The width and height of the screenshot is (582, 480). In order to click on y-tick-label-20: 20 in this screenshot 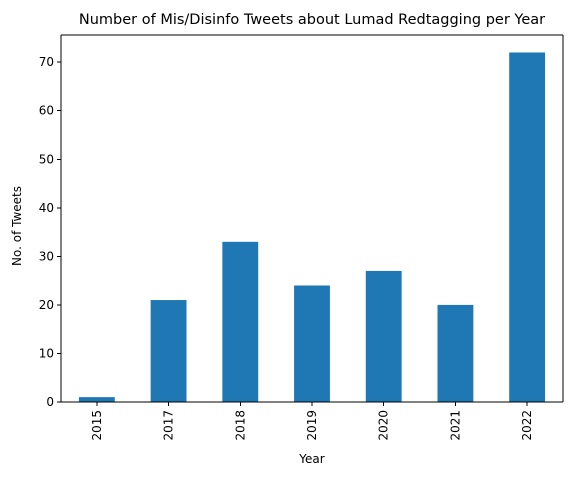, I will do `click(46, 305)`.